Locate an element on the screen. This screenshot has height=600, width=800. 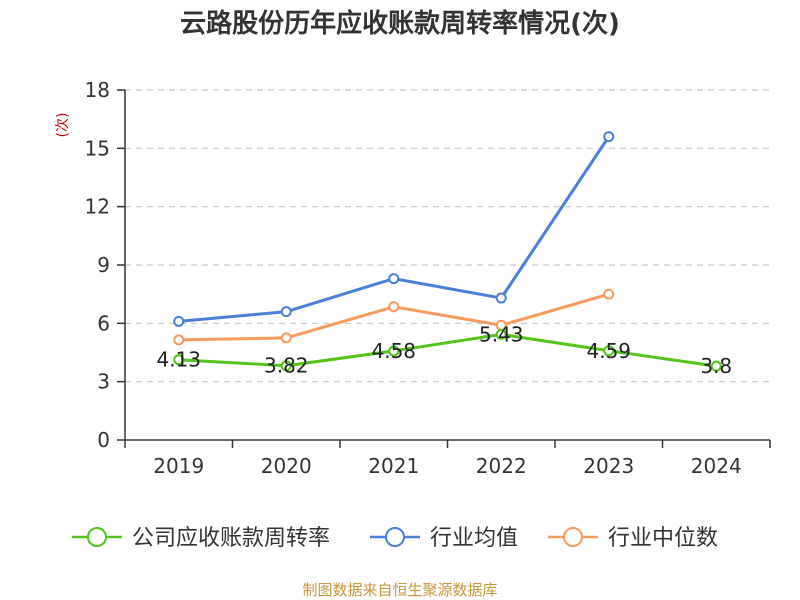
y-tick-label: 9 is located at coordinates (103, 265).